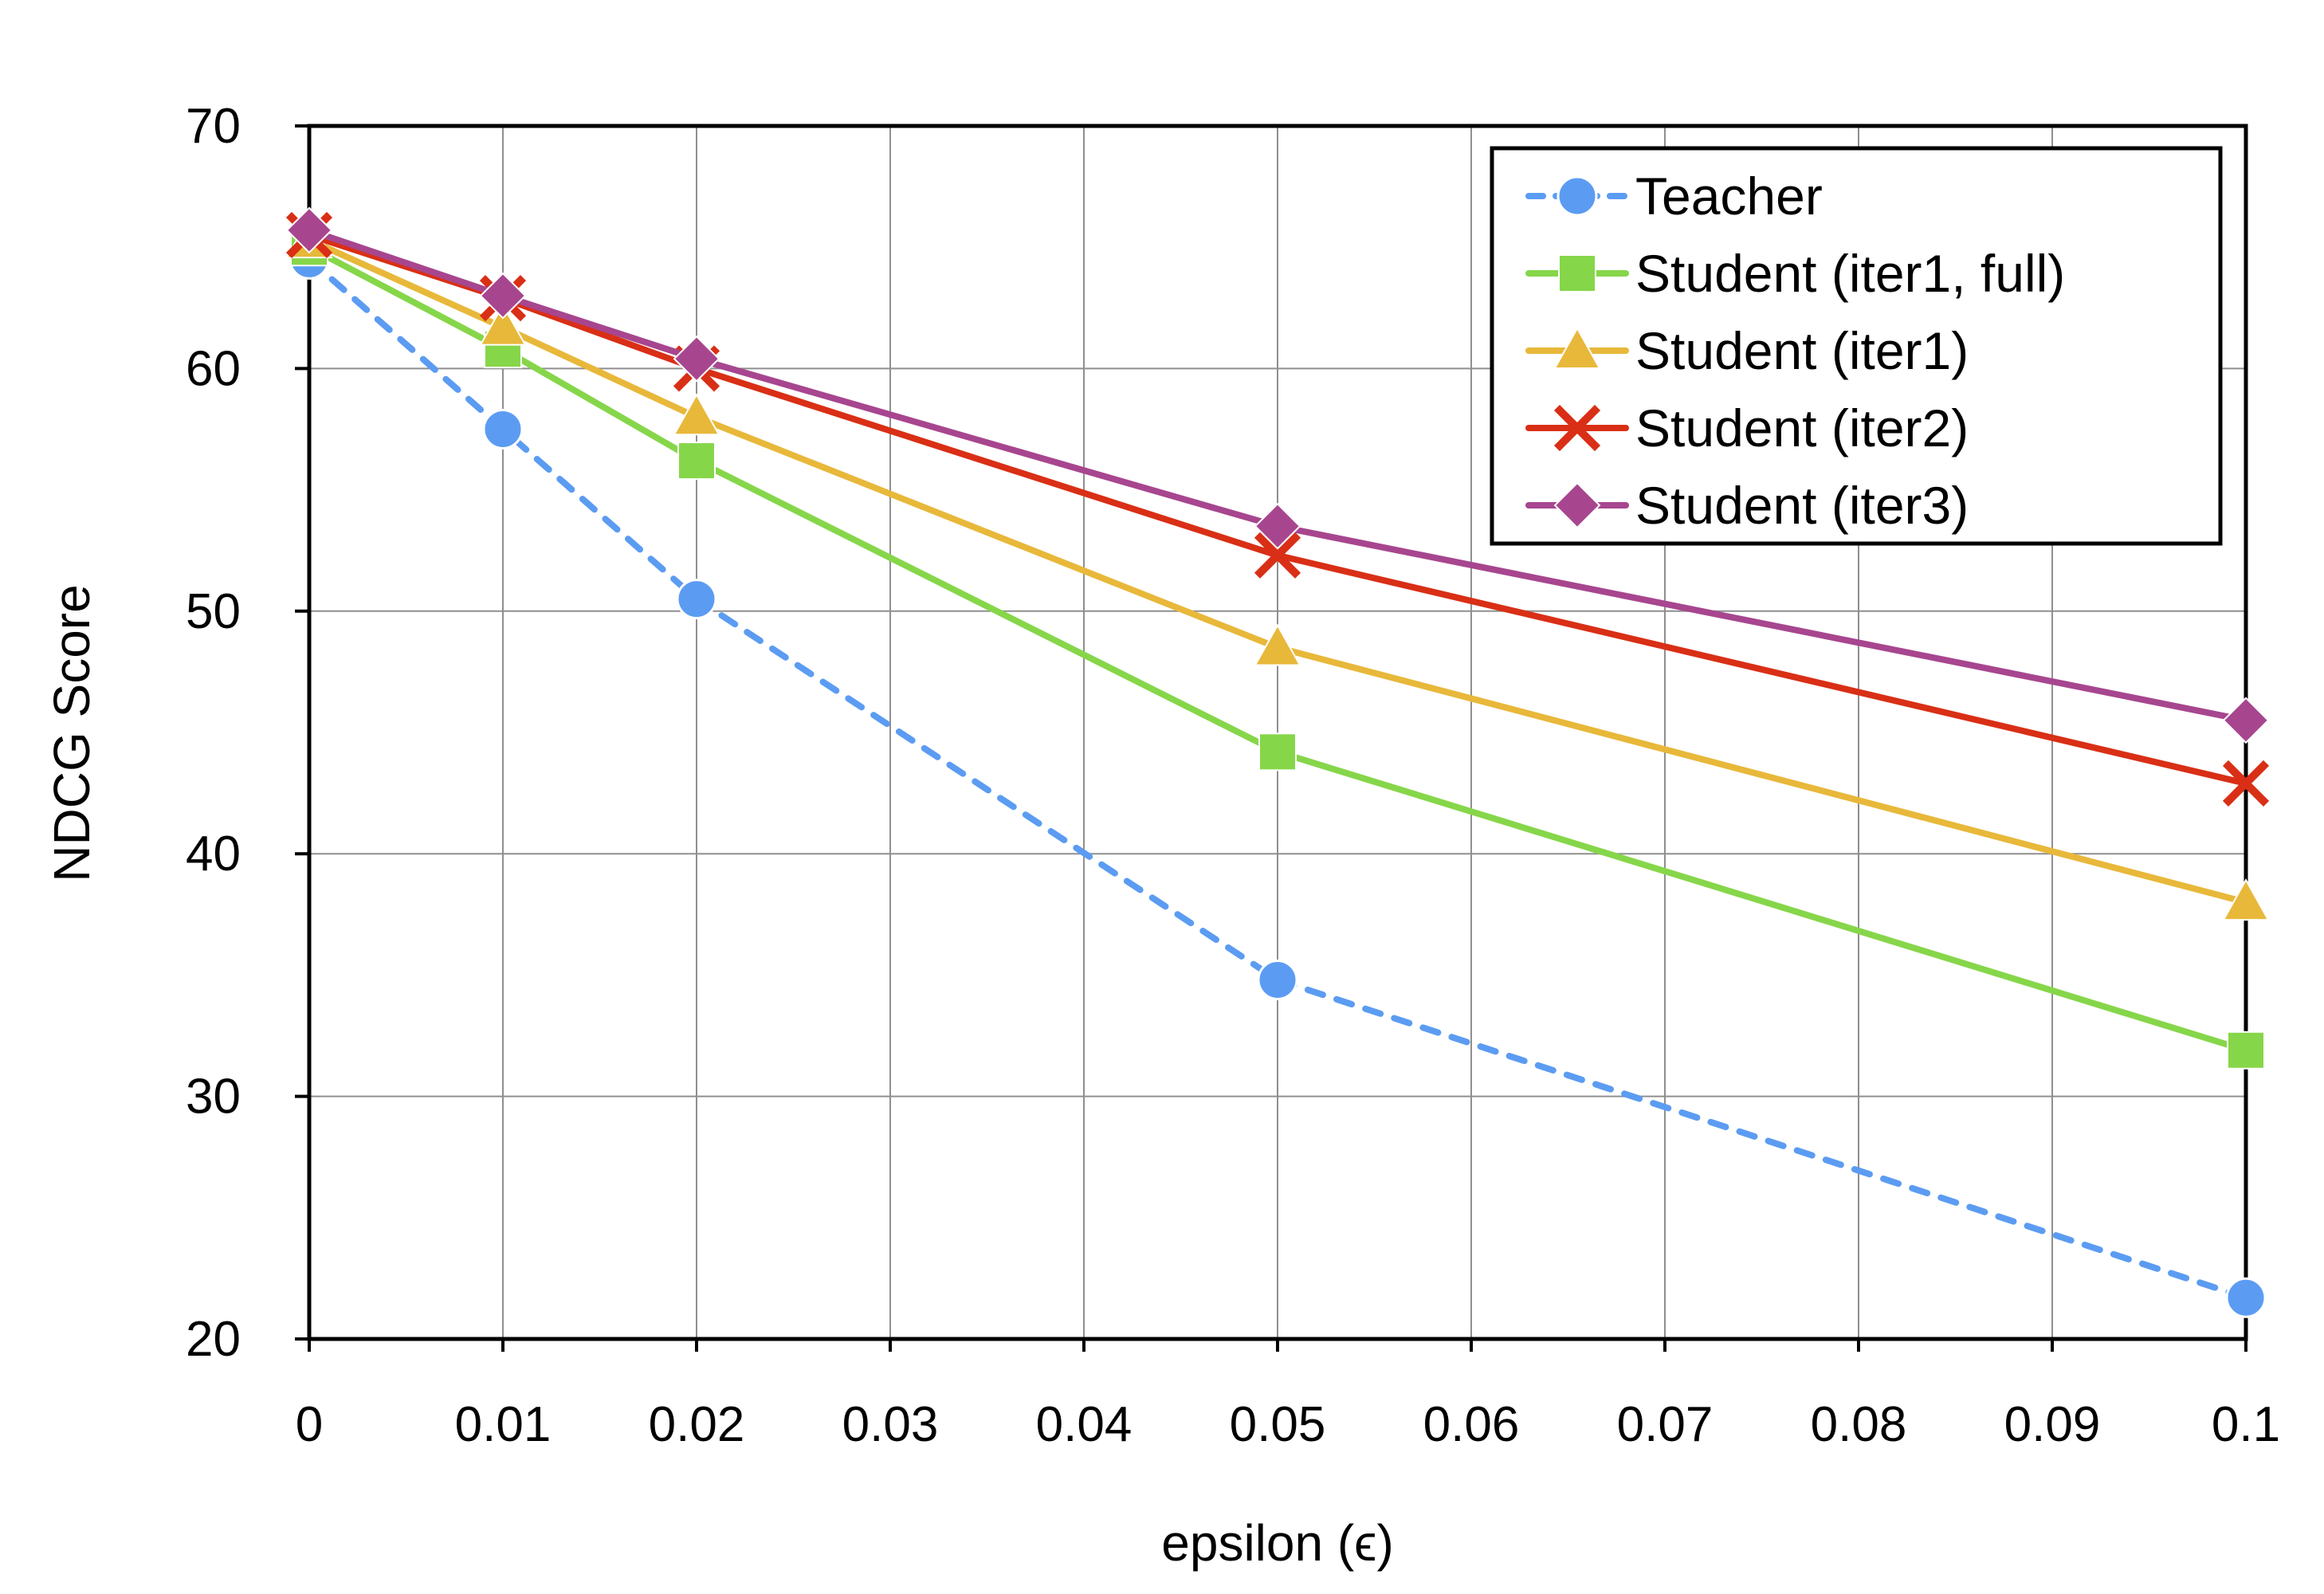 The width and height of the screenshot is (2324, 1594). I want to click on x-tick-label: 0.01, so click(503, 1425).